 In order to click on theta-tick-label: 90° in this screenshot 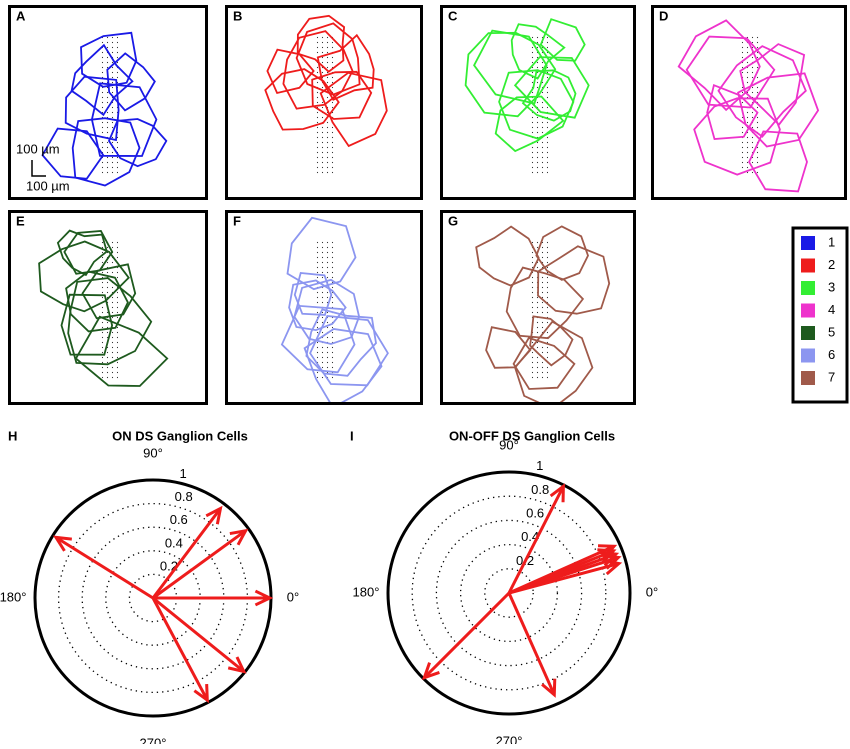, I will do `click(509, 444)`.